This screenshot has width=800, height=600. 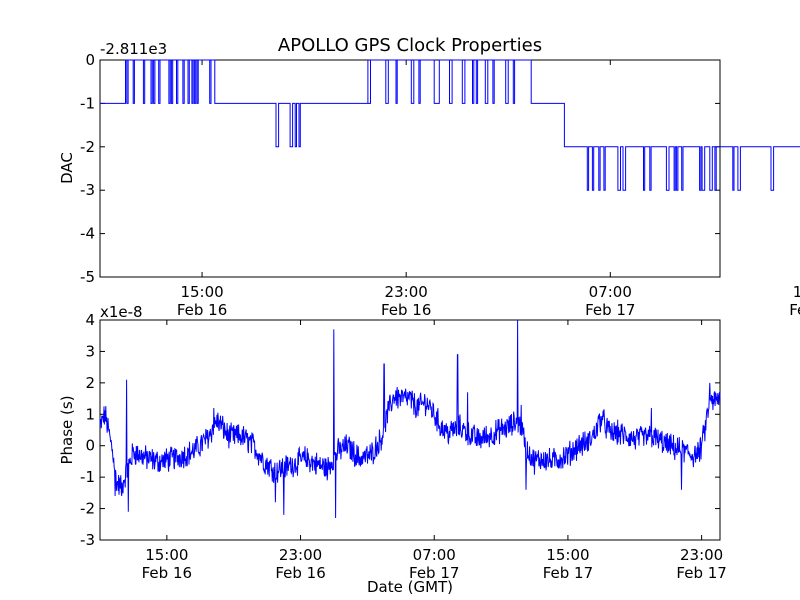 I want to click on y-tick-label: 4, so click(x=90, y=320).